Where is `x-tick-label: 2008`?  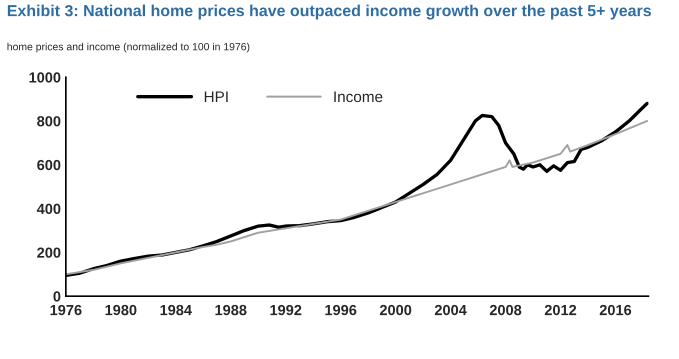
x-tick-label: 2008 is located at coordinates (506, 310).